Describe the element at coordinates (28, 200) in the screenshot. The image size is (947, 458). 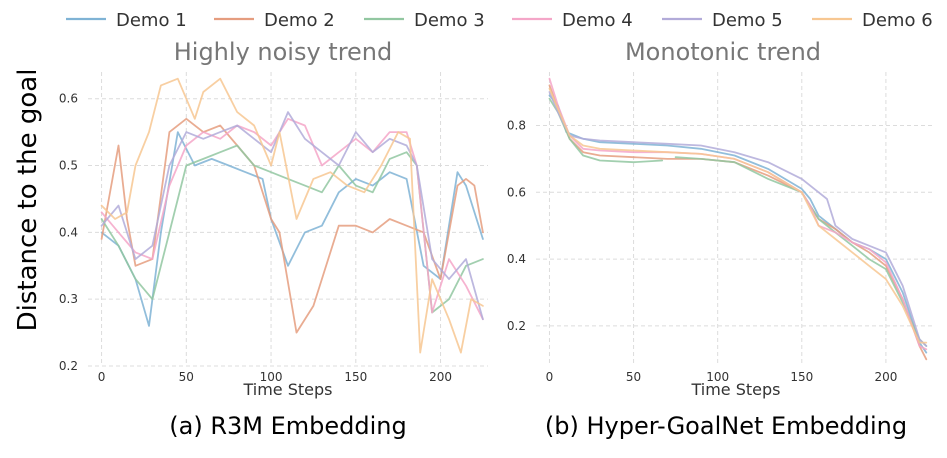
I see `y-axis-label: Distance to the goal` at that location.